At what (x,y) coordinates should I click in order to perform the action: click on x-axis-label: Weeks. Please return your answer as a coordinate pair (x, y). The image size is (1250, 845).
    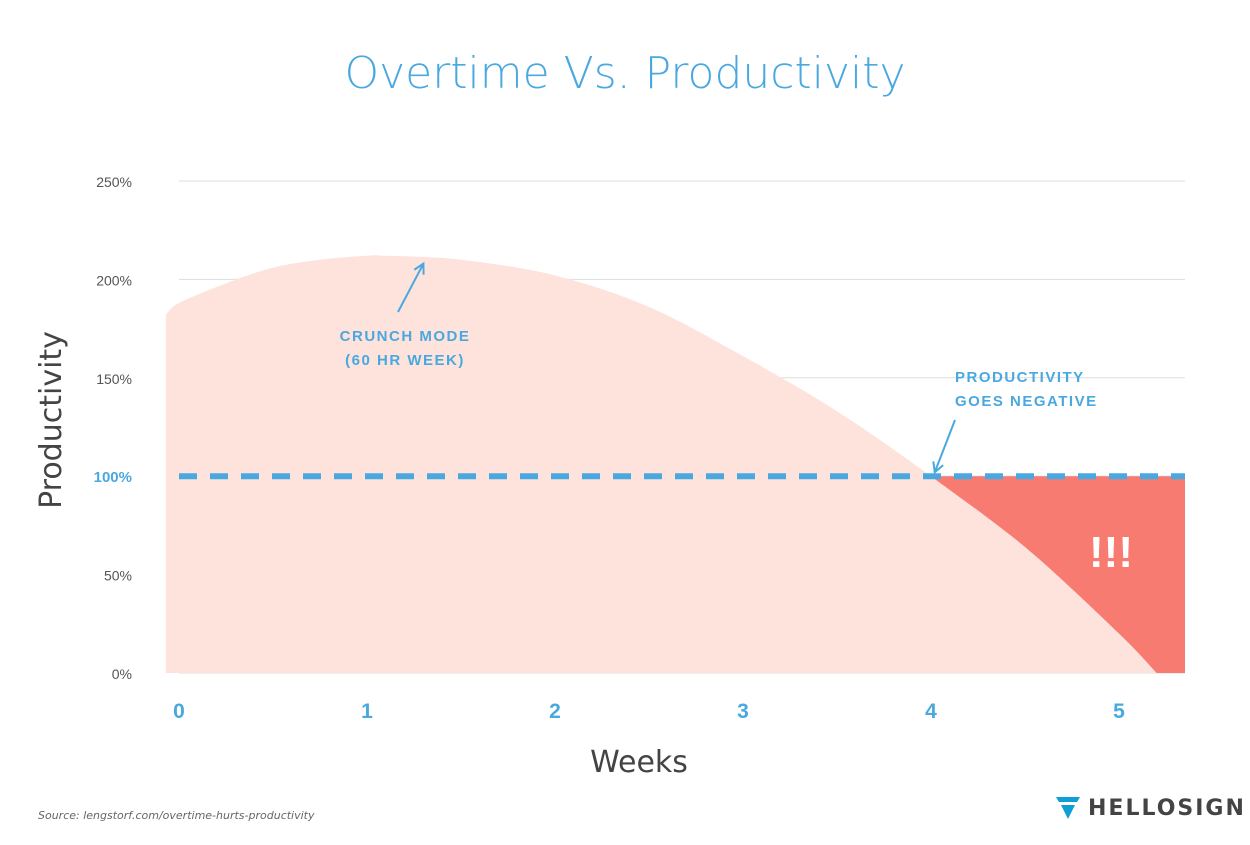
    Looking at the image, I should click on (639, 762).